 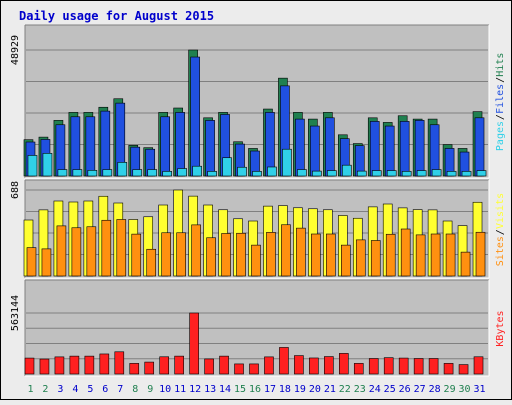 I want to click on x-tick-label-day-26: 26, so click(x=405, y=389).